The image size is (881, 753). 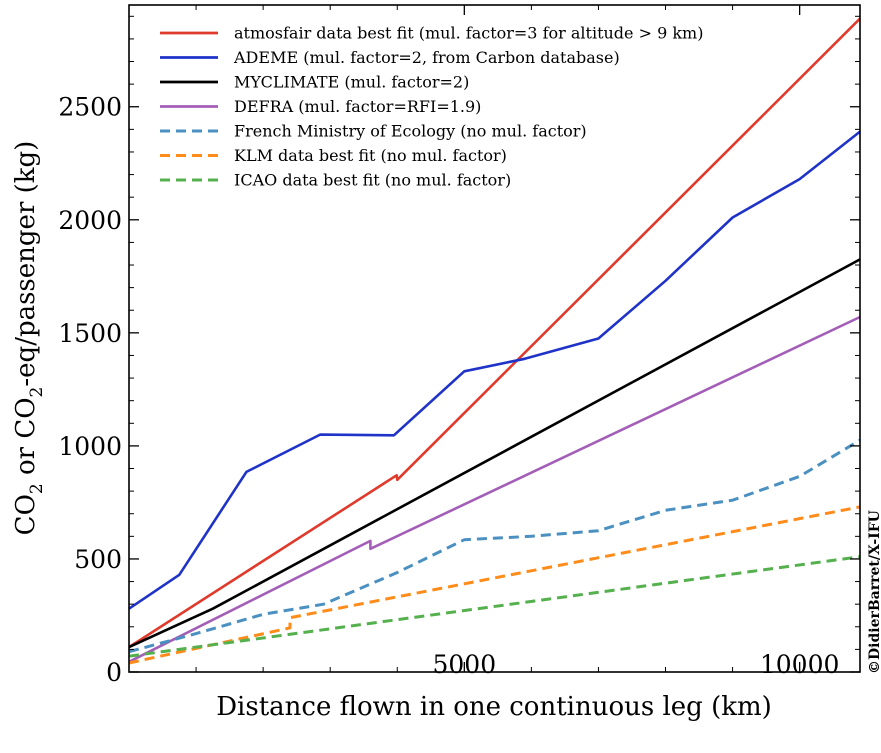 I want to click on legend-label: DEFRA (mul. factor=RFI=1.9), so click(x=357, y=106).